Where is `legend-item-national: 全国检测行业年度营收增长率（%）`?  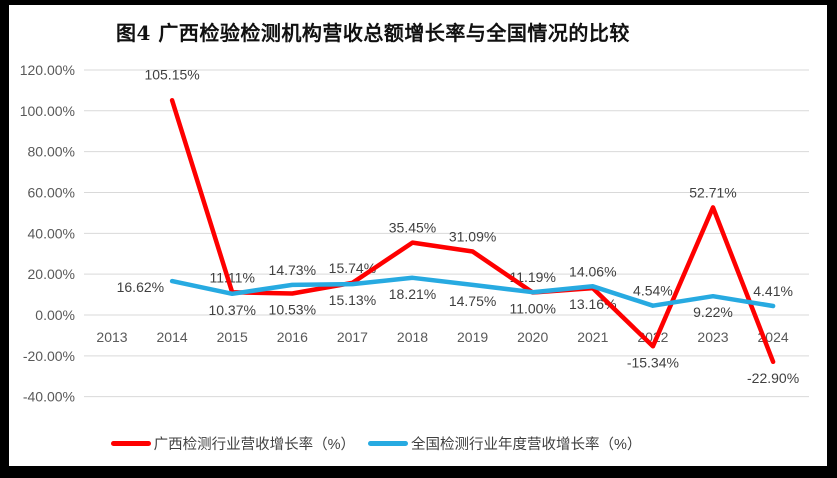
legend-item-national: 全国检测行业年度营收增长率（%） is located at coordinates (504, 443).